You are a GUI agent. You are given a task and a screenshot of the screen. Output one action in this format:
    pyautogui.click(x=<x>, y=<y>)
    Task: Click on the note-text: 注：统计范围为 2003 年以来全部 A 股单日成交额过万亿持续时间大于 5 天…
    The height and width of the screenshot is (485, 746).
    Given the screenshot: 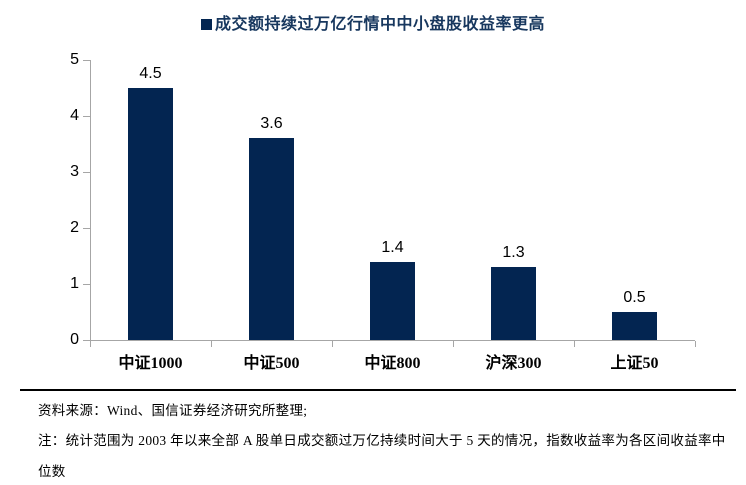 What is the action you would take?
    pyautogui.click(x=382, y=456)
    